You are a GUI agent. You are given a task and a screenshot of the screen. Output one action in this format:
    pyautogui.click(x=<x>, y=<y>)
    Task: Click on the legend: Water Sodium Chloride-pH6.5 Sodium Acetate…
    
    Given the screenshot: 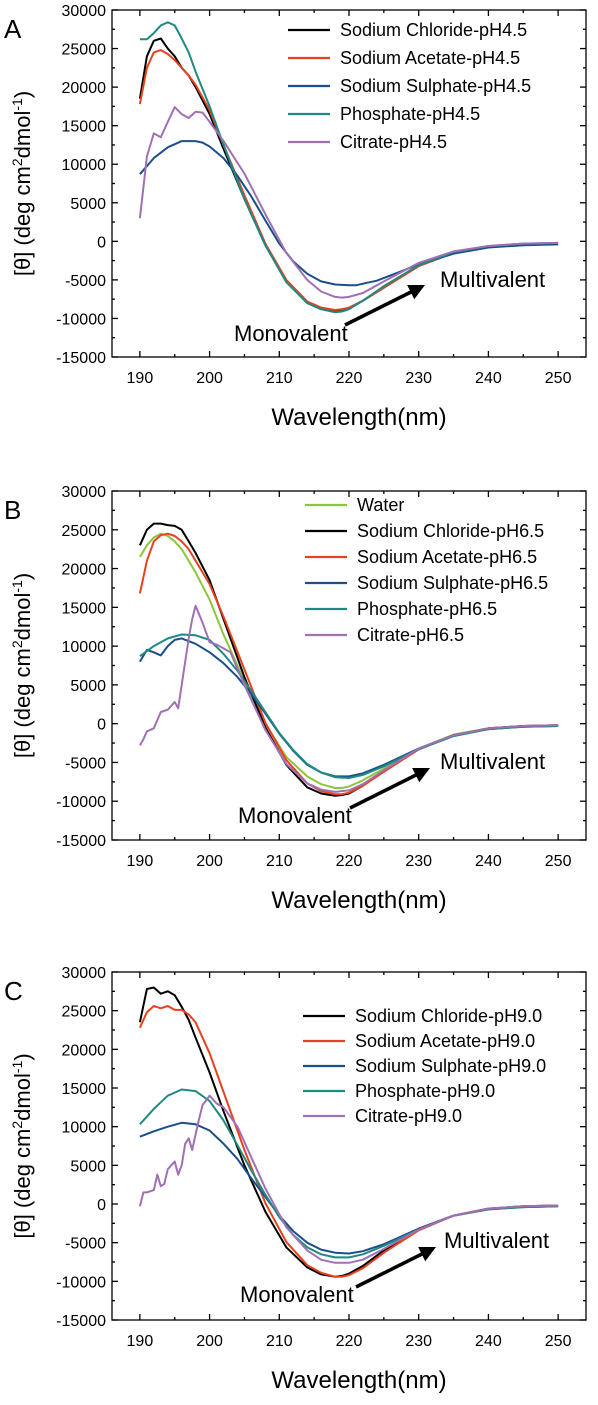 What is the action you would take?
    pyautogui.click(x=426, y=570)
    